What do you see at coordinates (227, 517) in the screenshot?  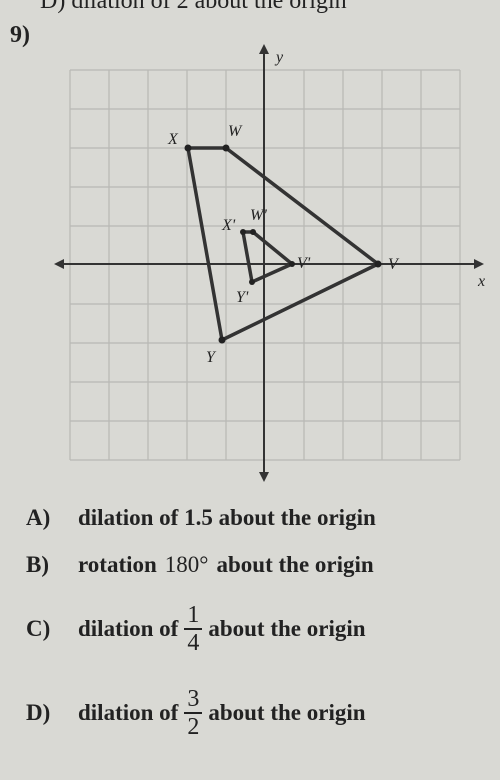 I see `choice-text: dilation of 1.5 about the origin` at bounding box center [227, 517].